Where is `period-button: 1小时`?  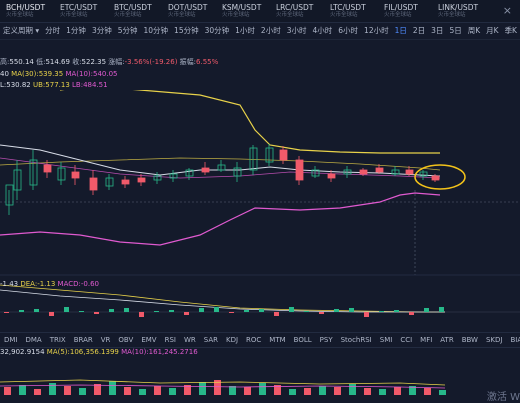 period-button: 1小时 is located at coordinates (245, 31).